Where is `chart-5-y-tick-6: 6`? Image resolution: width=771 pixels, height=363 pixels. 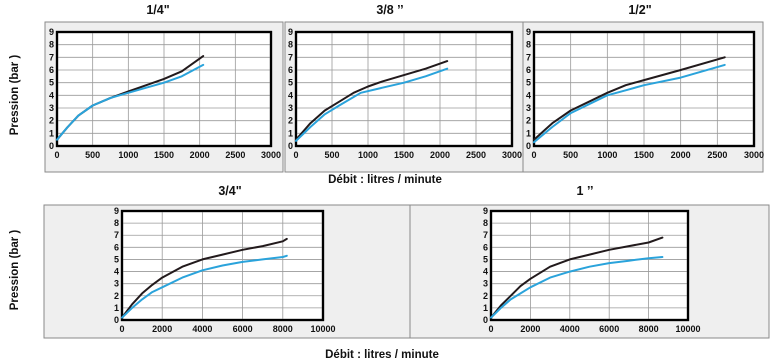
chart-5-y-tick-6: 6 is located at coordinates (485, 247).